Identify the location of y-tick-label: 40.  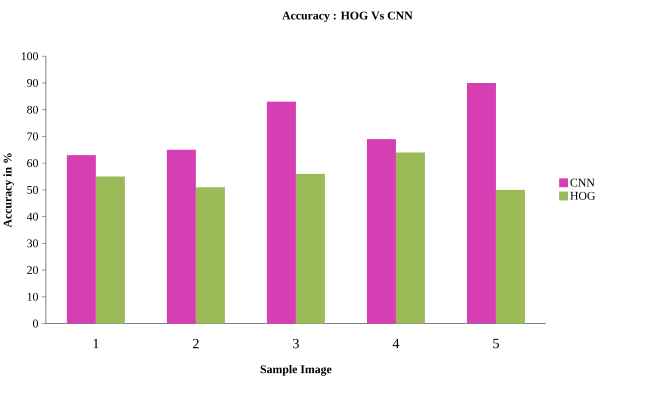
(32, 216).